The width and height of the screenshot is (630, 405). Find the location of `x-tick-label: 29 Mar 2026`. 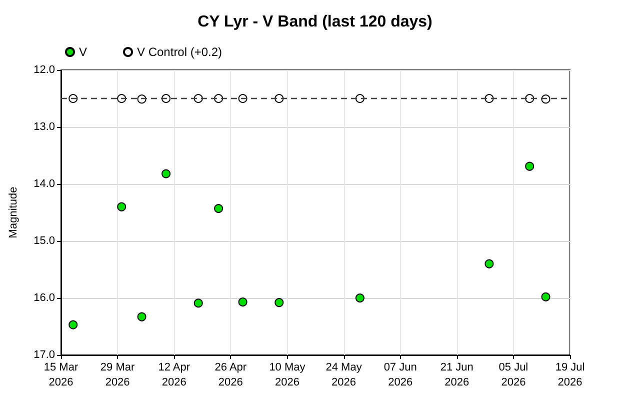

x-tick-label: 29 Mar 2026 is located at coordinates (118, 375).